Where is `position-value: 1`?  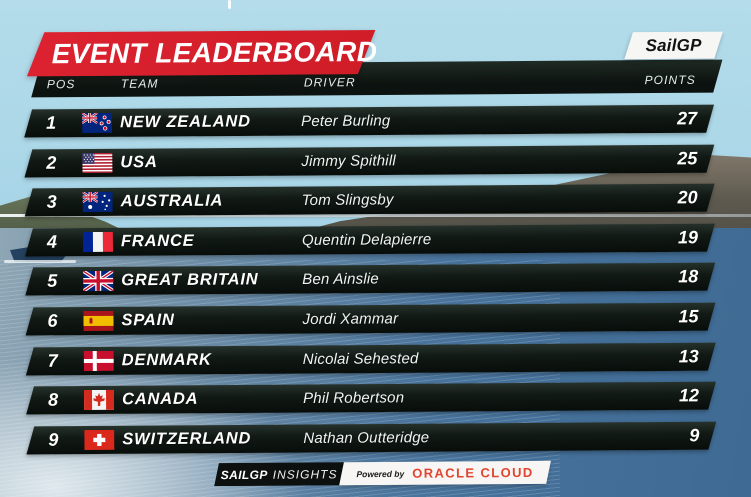
position-value: 1 is located at coordinates (51, 122).